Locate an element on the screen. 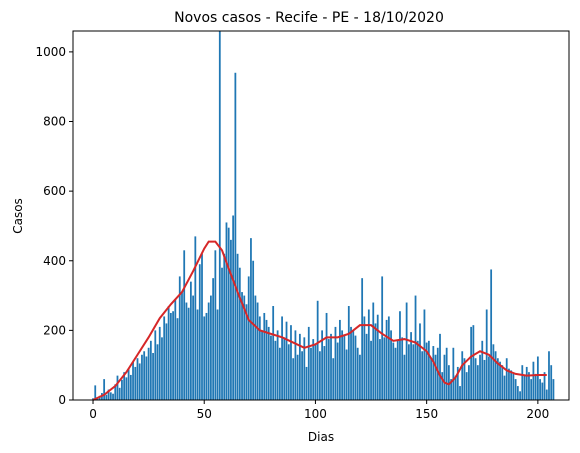  x-tick-label: 0 is located at coordinates (93, 414).